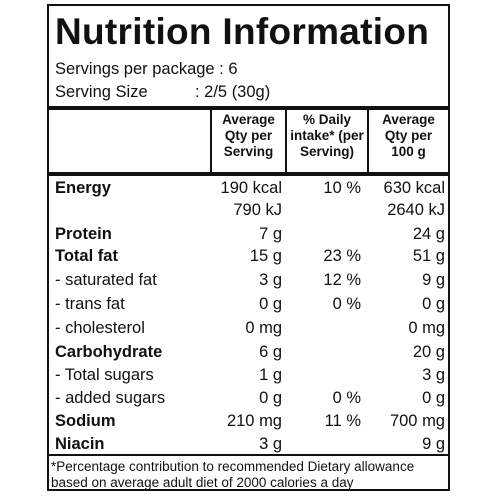 The height and width of the screenshot is (500, 500). What do you see at coordinates (83, 188) in the screenshot?
I see `nutrient-name: Energy` at bounding box center [83, 188].